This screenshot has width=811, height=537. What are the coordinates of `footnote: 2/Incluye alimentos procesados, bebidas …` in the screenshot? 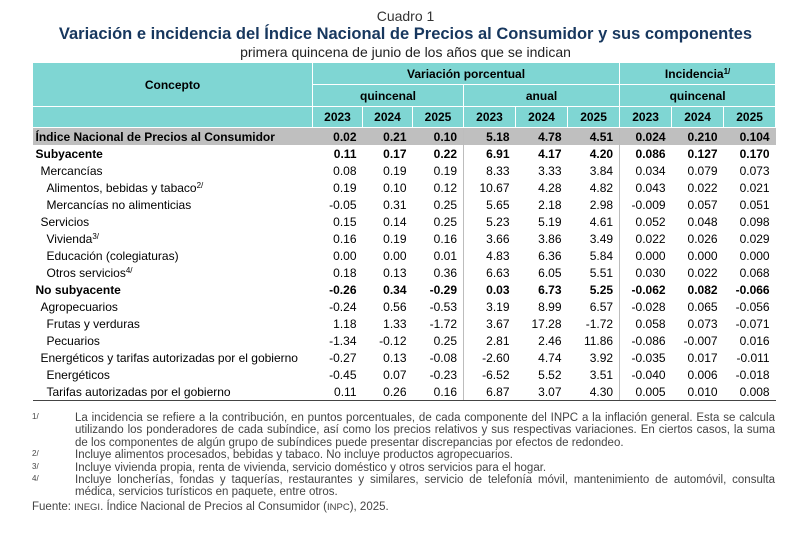 It's located at (403, 455).